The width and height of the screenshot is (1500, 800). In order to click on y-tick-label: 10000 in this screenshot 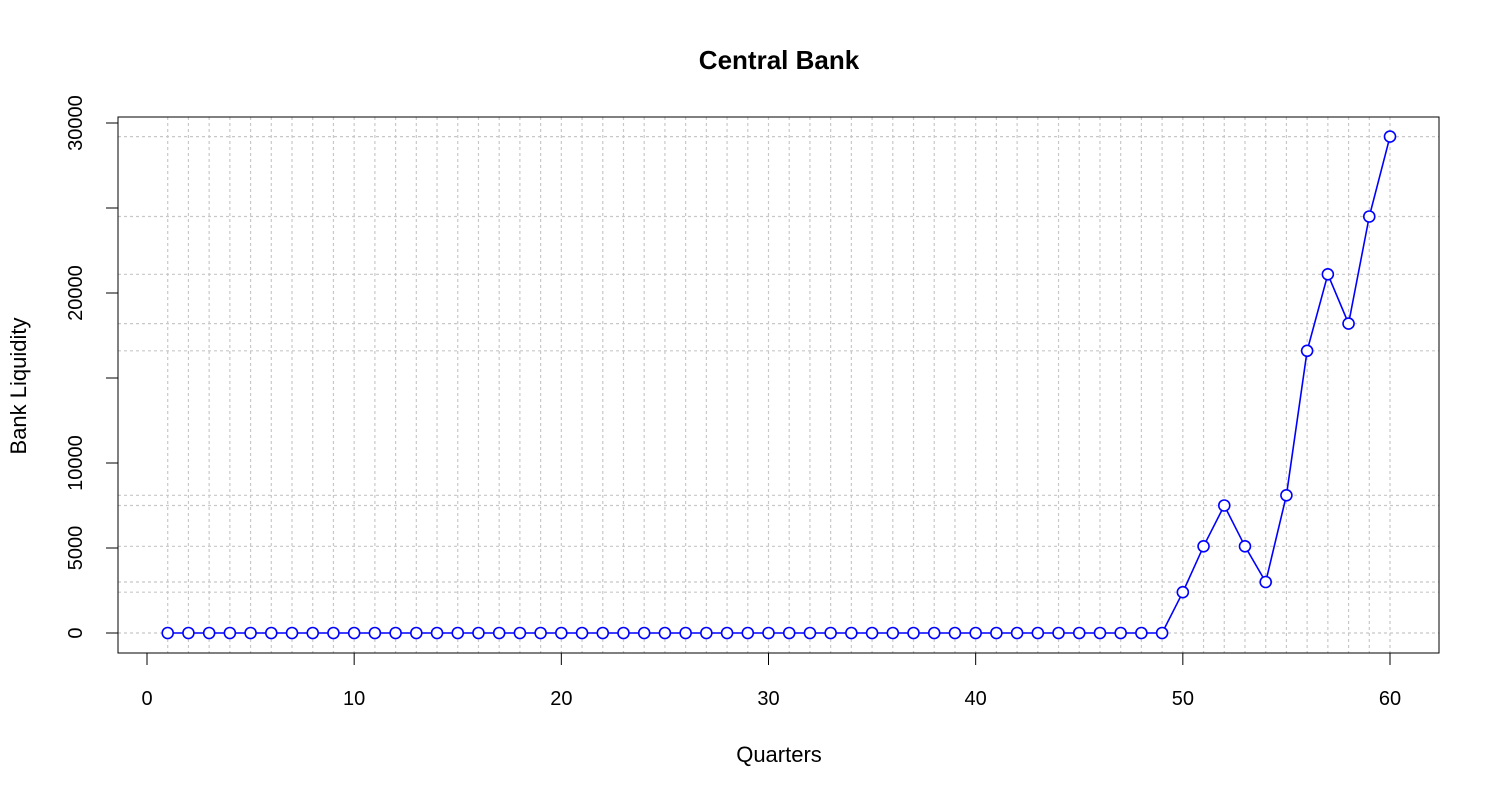, I will do `click(76, 463)`.